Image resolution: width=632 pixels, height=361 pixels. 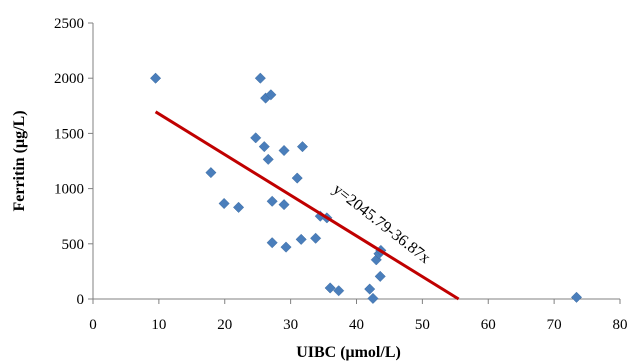 I want to click on y-tick-label: 2000, so click(x=69, y=79).